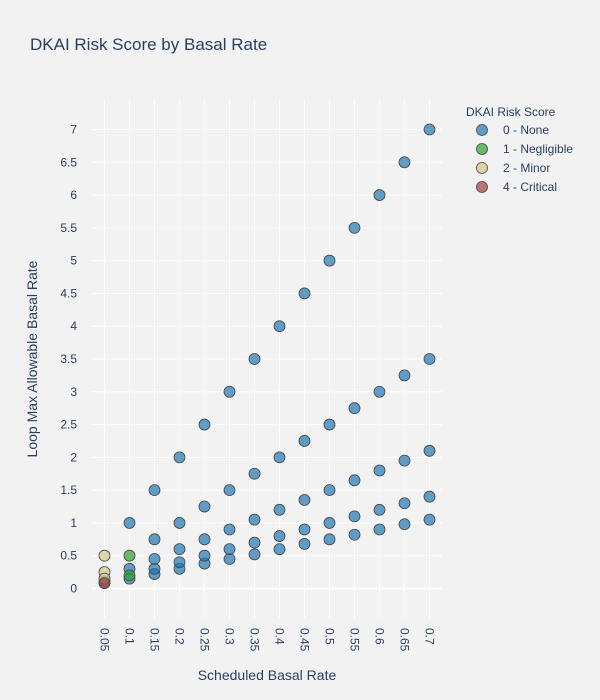 This screenshot has height=700, width=600. Describe the element at coordinates (68, 425) in the screenshot. I see `y-tick-label: 2.5` at that location.